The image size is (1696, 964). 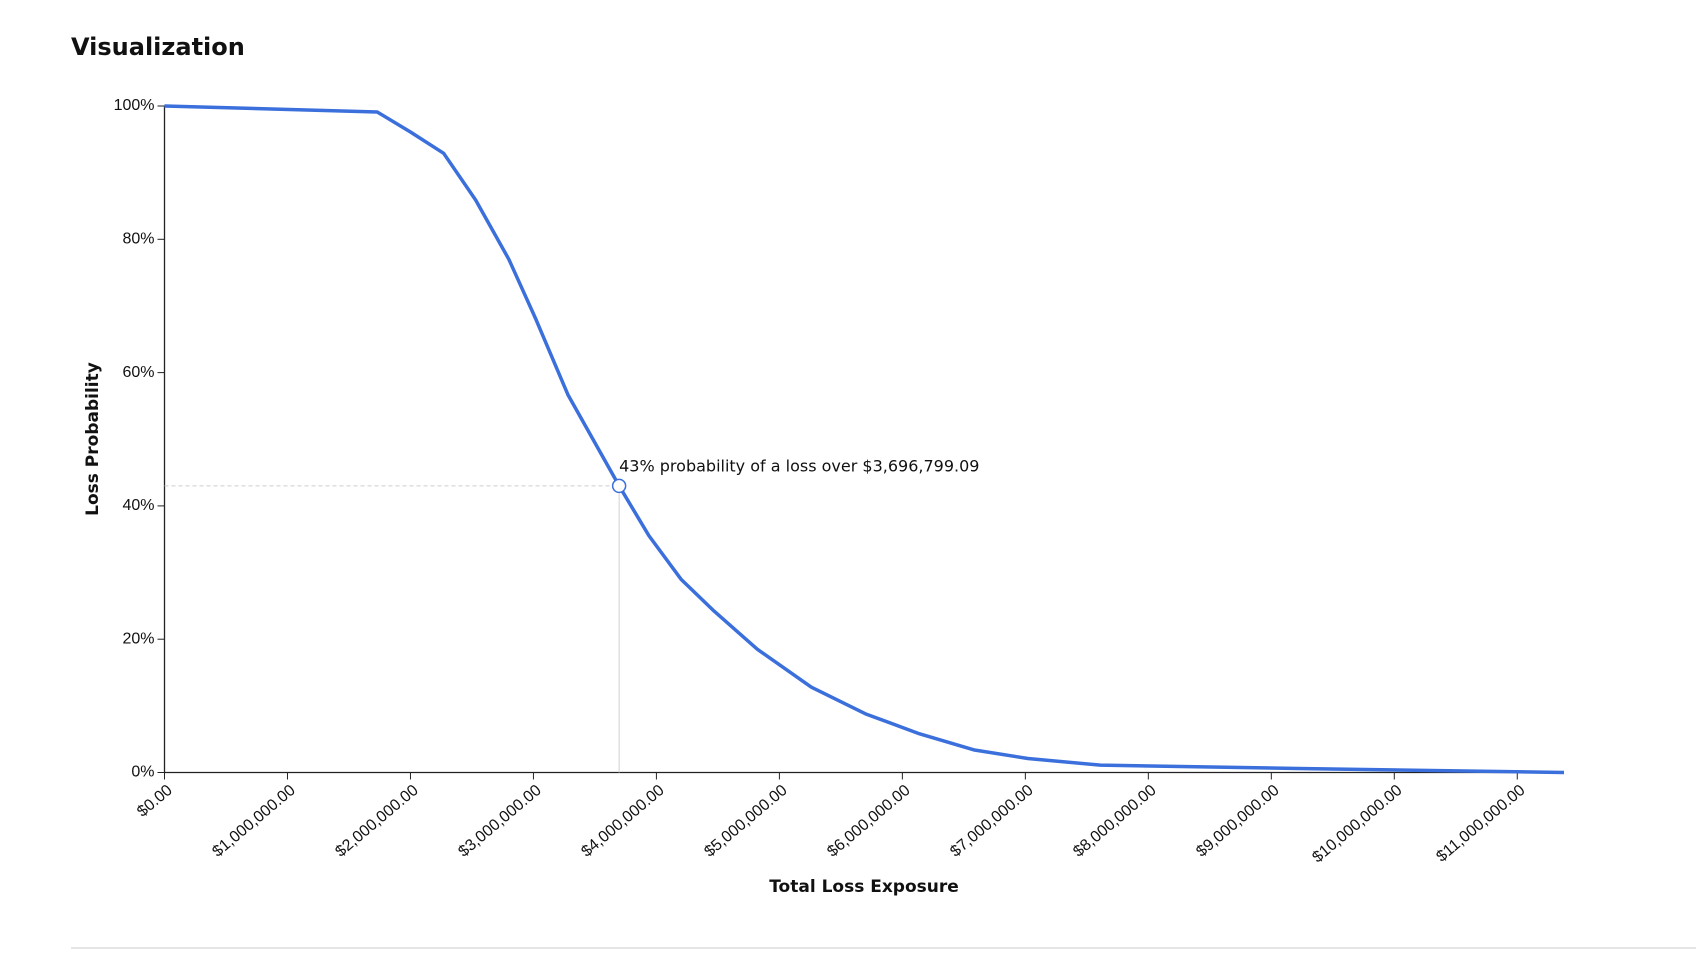 What do you see at coordinates (142, 772) in the screenshot?
I see `y-tick-label: 0%` at bounding box center [142, 772].